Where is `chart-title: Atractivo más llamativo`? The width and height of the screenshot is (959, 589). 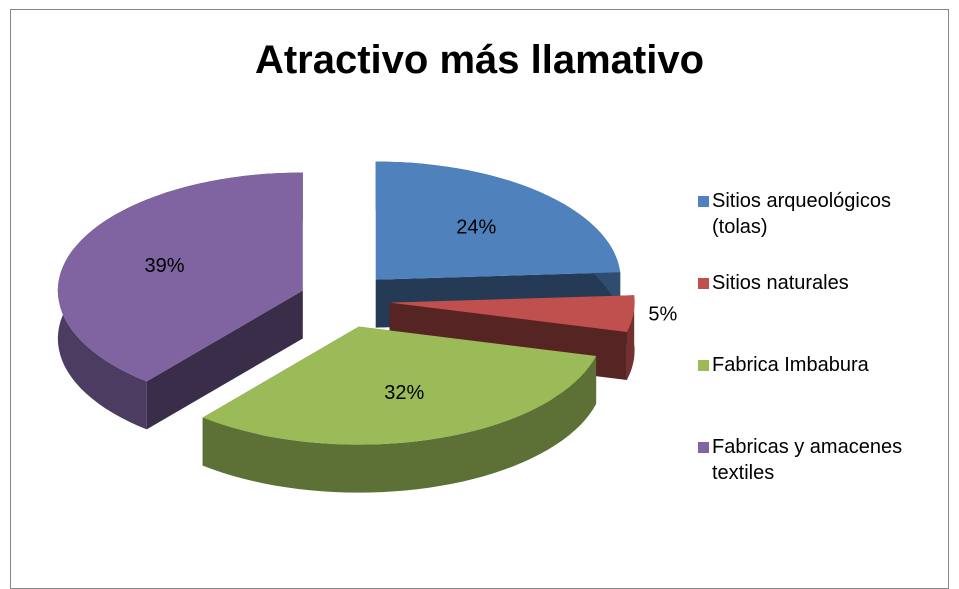
chart-title: Atractivo más llamativo is located at coordinates (479, 60).